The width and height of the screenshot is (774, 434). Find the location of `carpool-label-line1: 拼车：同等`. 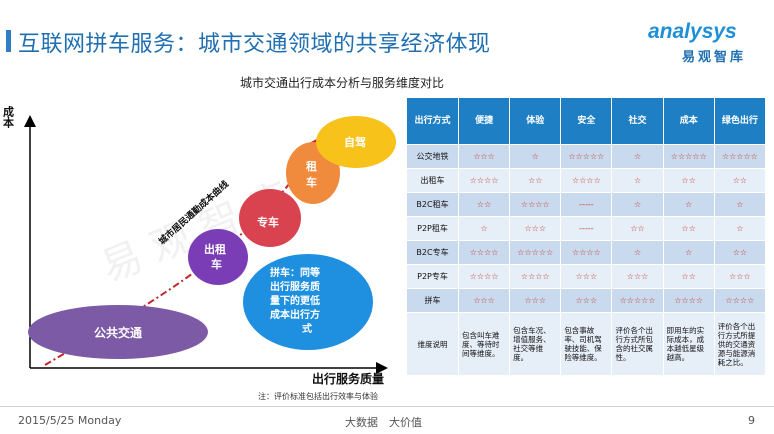

carpool-label-line1: 拼车：同等 is located at coordinates (295, 272).